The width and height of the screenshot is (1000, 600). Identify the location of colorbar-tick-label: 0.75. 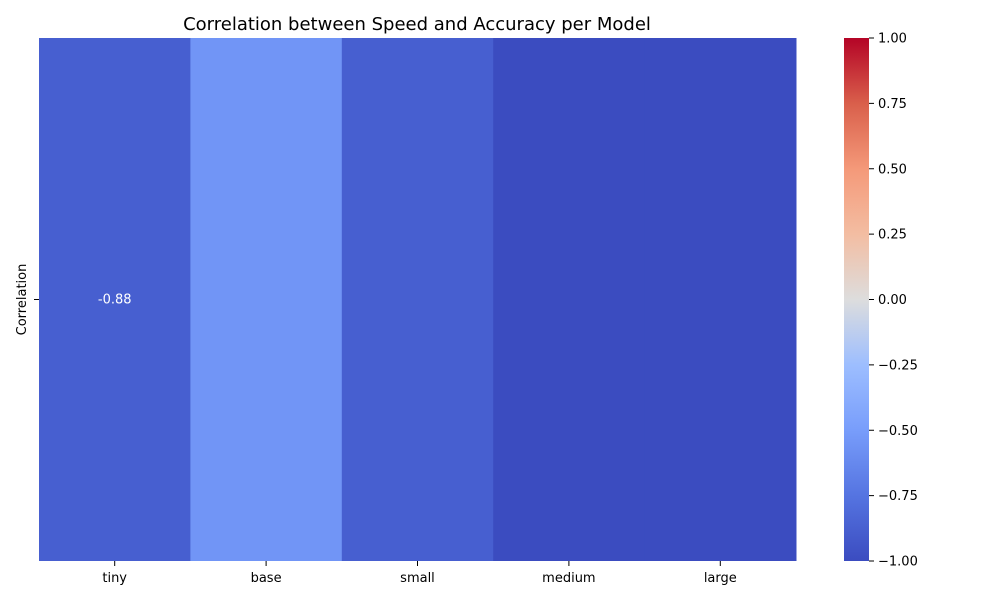
(892, 104).